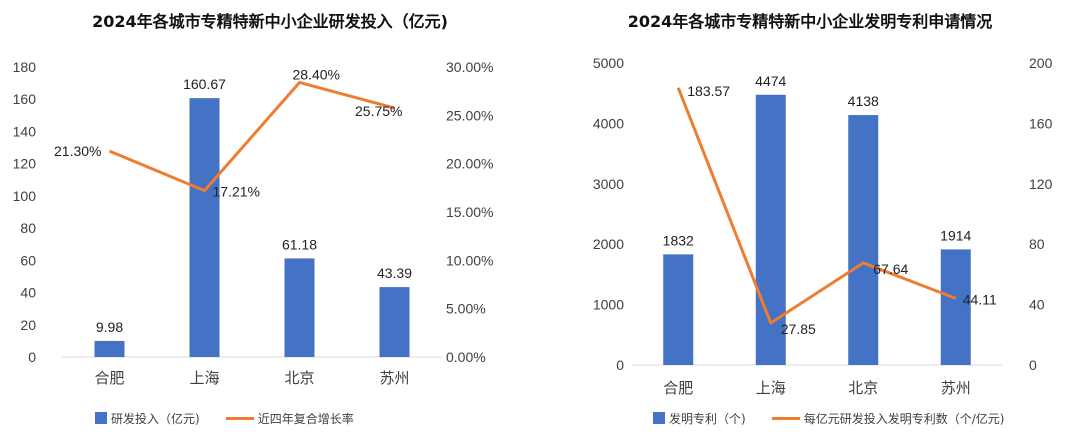 Image resolution: width=1080 pixels, height=443 pixels. Describe the element at coordinates (863, 101) in the screenshot. I see `bar-data-label: 4138` at that location.